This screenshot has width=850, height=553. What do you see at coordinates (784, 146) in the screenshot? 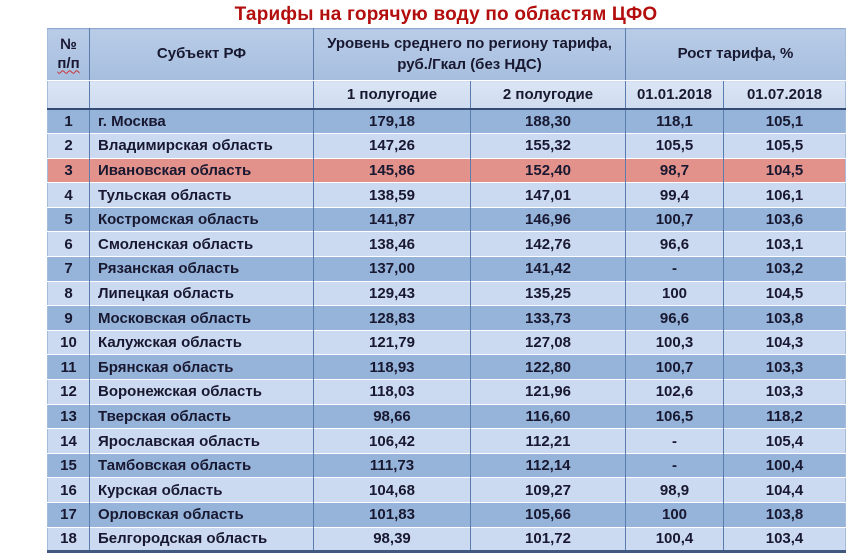
I see `cell-growth-jul: 105,5` at bounding box center [784, 146].